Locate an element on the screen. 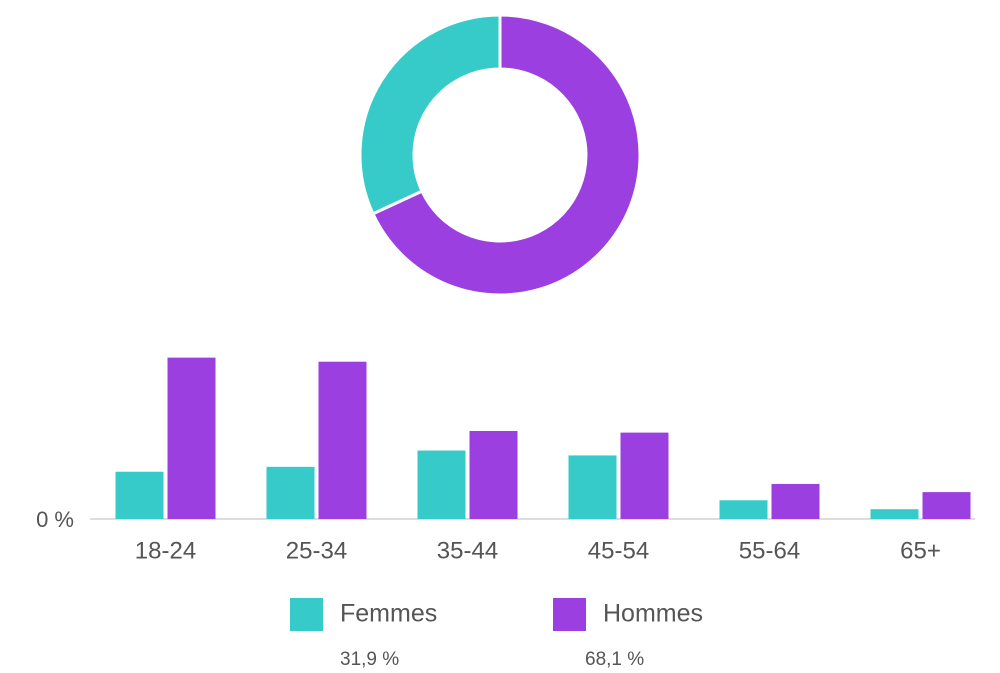 The width and height of the screenshot is (1000, 673). x-tick-label: 25-34 is located at coordinates (316, 550).